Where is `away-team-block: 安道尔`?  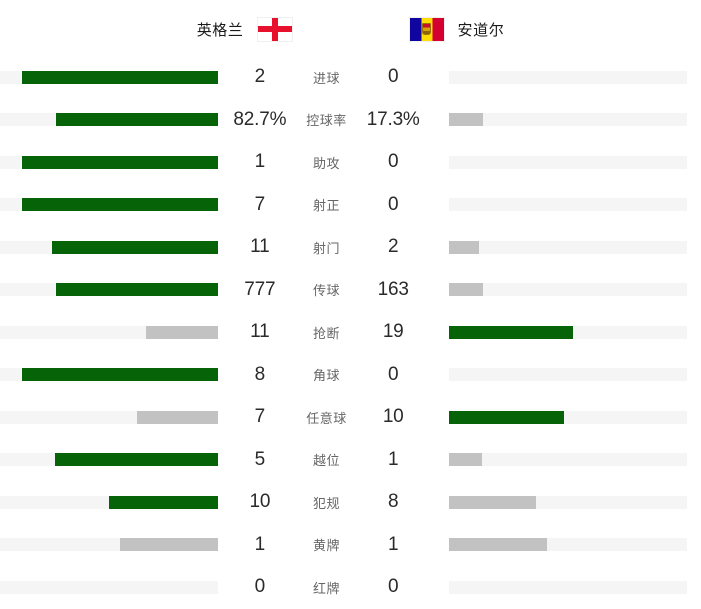 away-team-block: 安道尔 is located at coordinates (457, 29).